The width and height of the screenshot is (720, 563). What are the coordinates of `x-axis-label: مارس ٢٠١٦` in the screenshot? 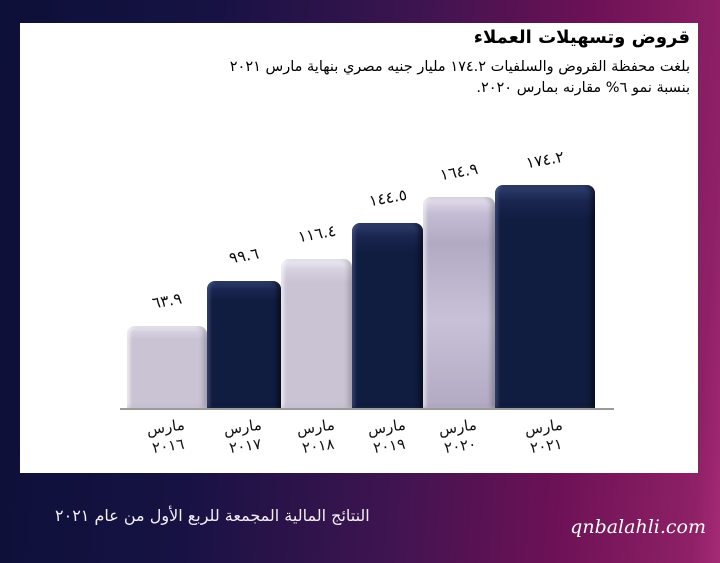 It's located at (167, 437).